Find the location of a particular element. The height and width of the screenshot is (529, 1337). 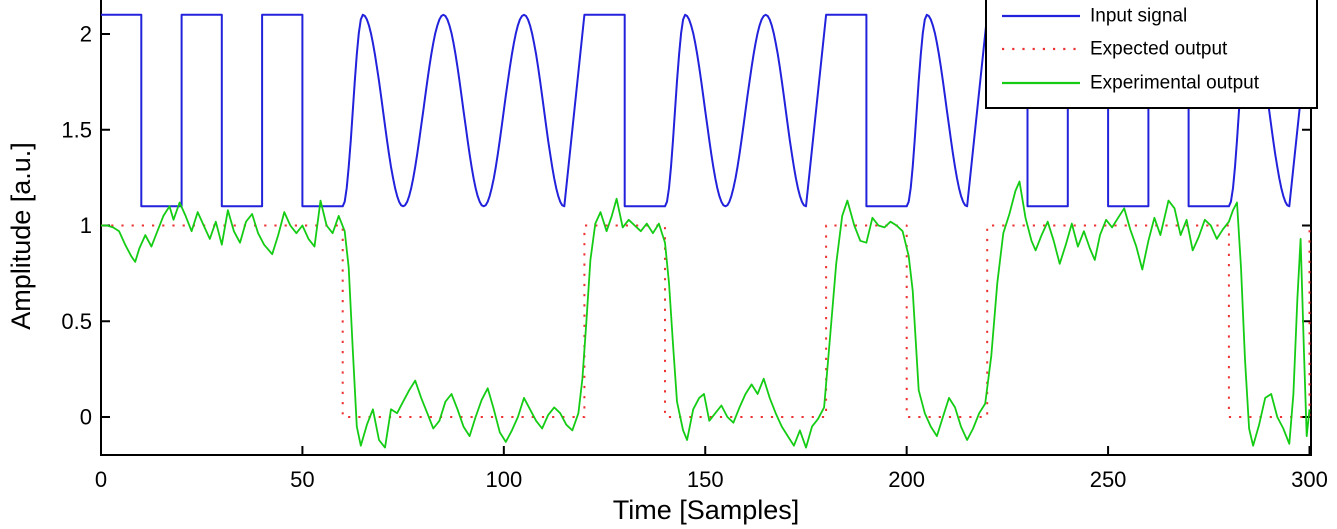

legend-label-experimental-output: Experimental output is located at coordinates (1175, 83).